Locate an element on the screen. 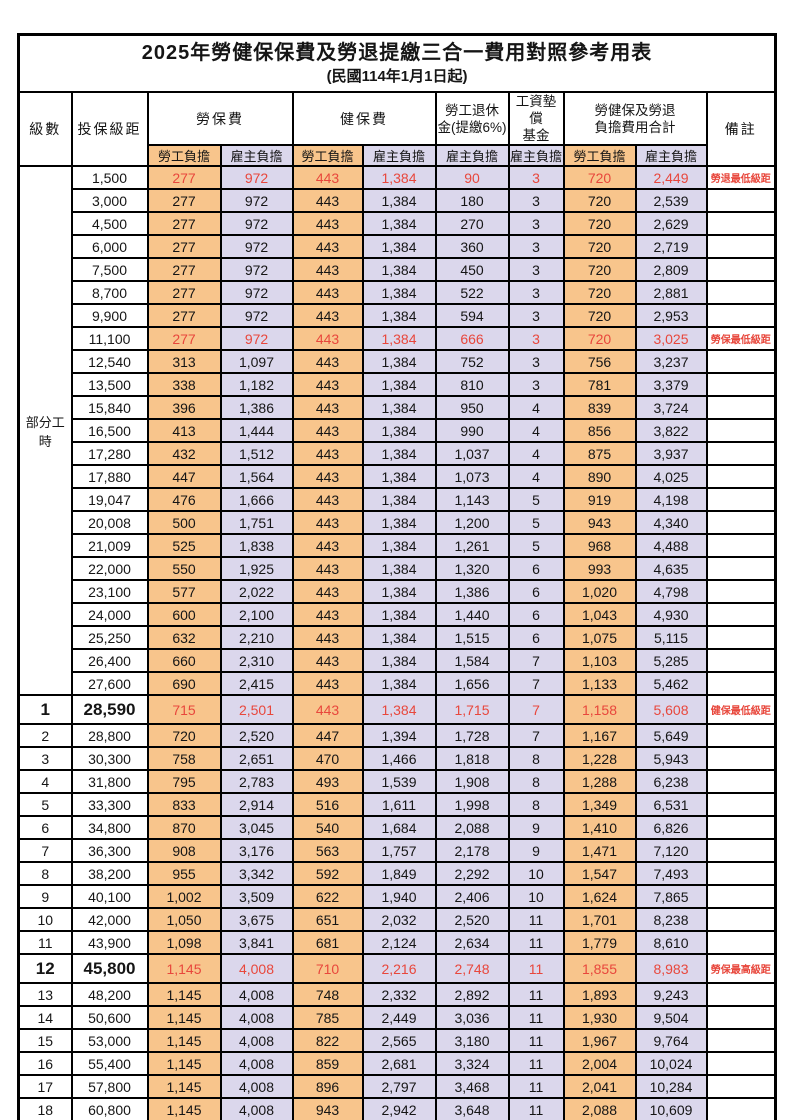 The height and width of the screenshot is (1120, 791). labor-employer-cell: 2,501 is located at coordinates (256, 709).